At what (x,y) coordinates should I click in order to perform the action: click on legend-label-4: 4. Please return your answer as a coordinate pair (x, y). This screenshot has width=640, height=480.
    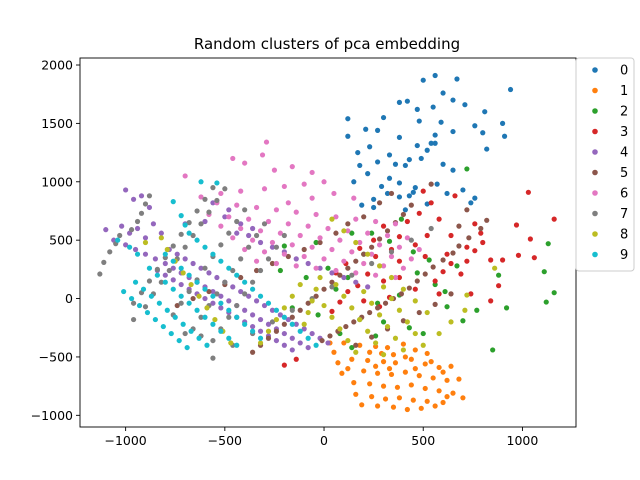
    Looking at the image, I should click on (624, 153).